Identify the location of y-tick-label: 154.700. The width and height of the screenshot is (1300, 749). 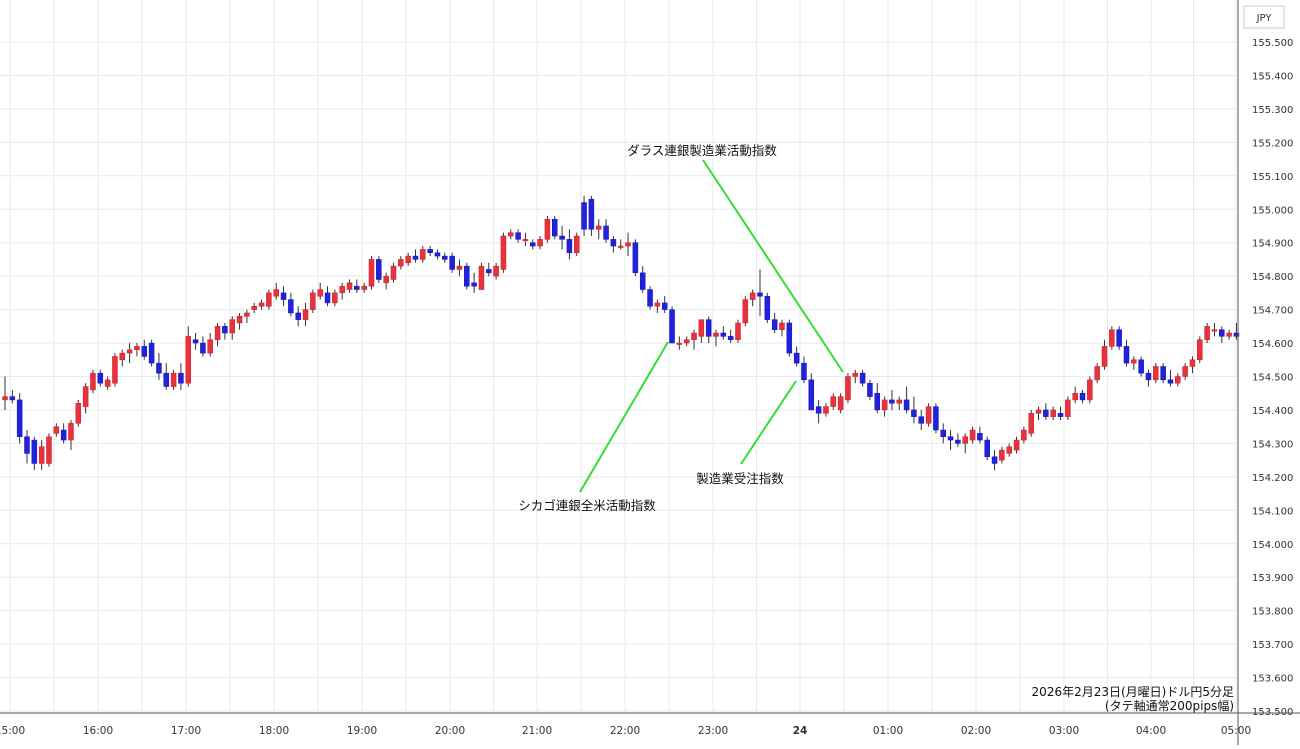
(1272, 311).